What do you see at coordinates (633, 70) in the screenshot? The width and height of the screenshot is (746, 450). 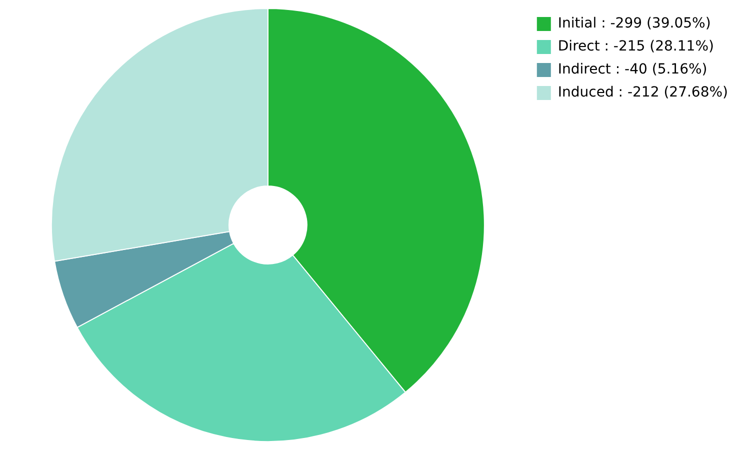 I see `legend-label: Indirect : -40 (5.16%)` at bounding box center [633, 70].